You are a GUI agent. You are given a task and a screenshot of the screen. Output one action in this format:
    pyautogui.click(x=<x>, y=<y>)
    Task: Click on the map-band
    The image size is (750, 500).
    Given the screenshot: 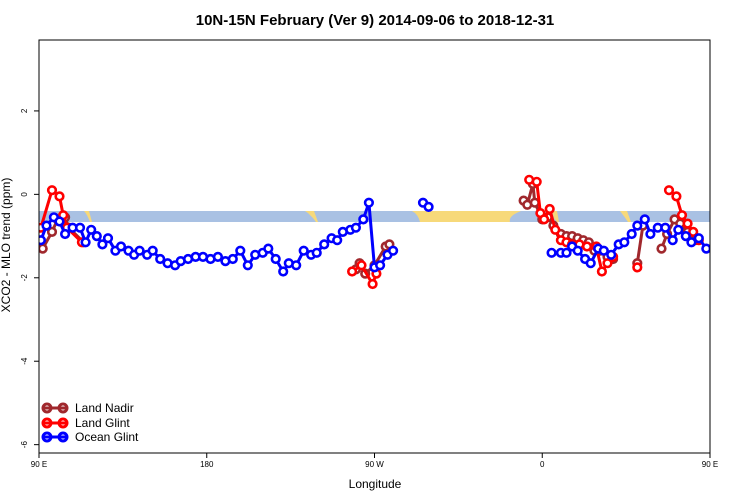 What is the action you would take?
    pyautogui.click(x=374, y=216)
    